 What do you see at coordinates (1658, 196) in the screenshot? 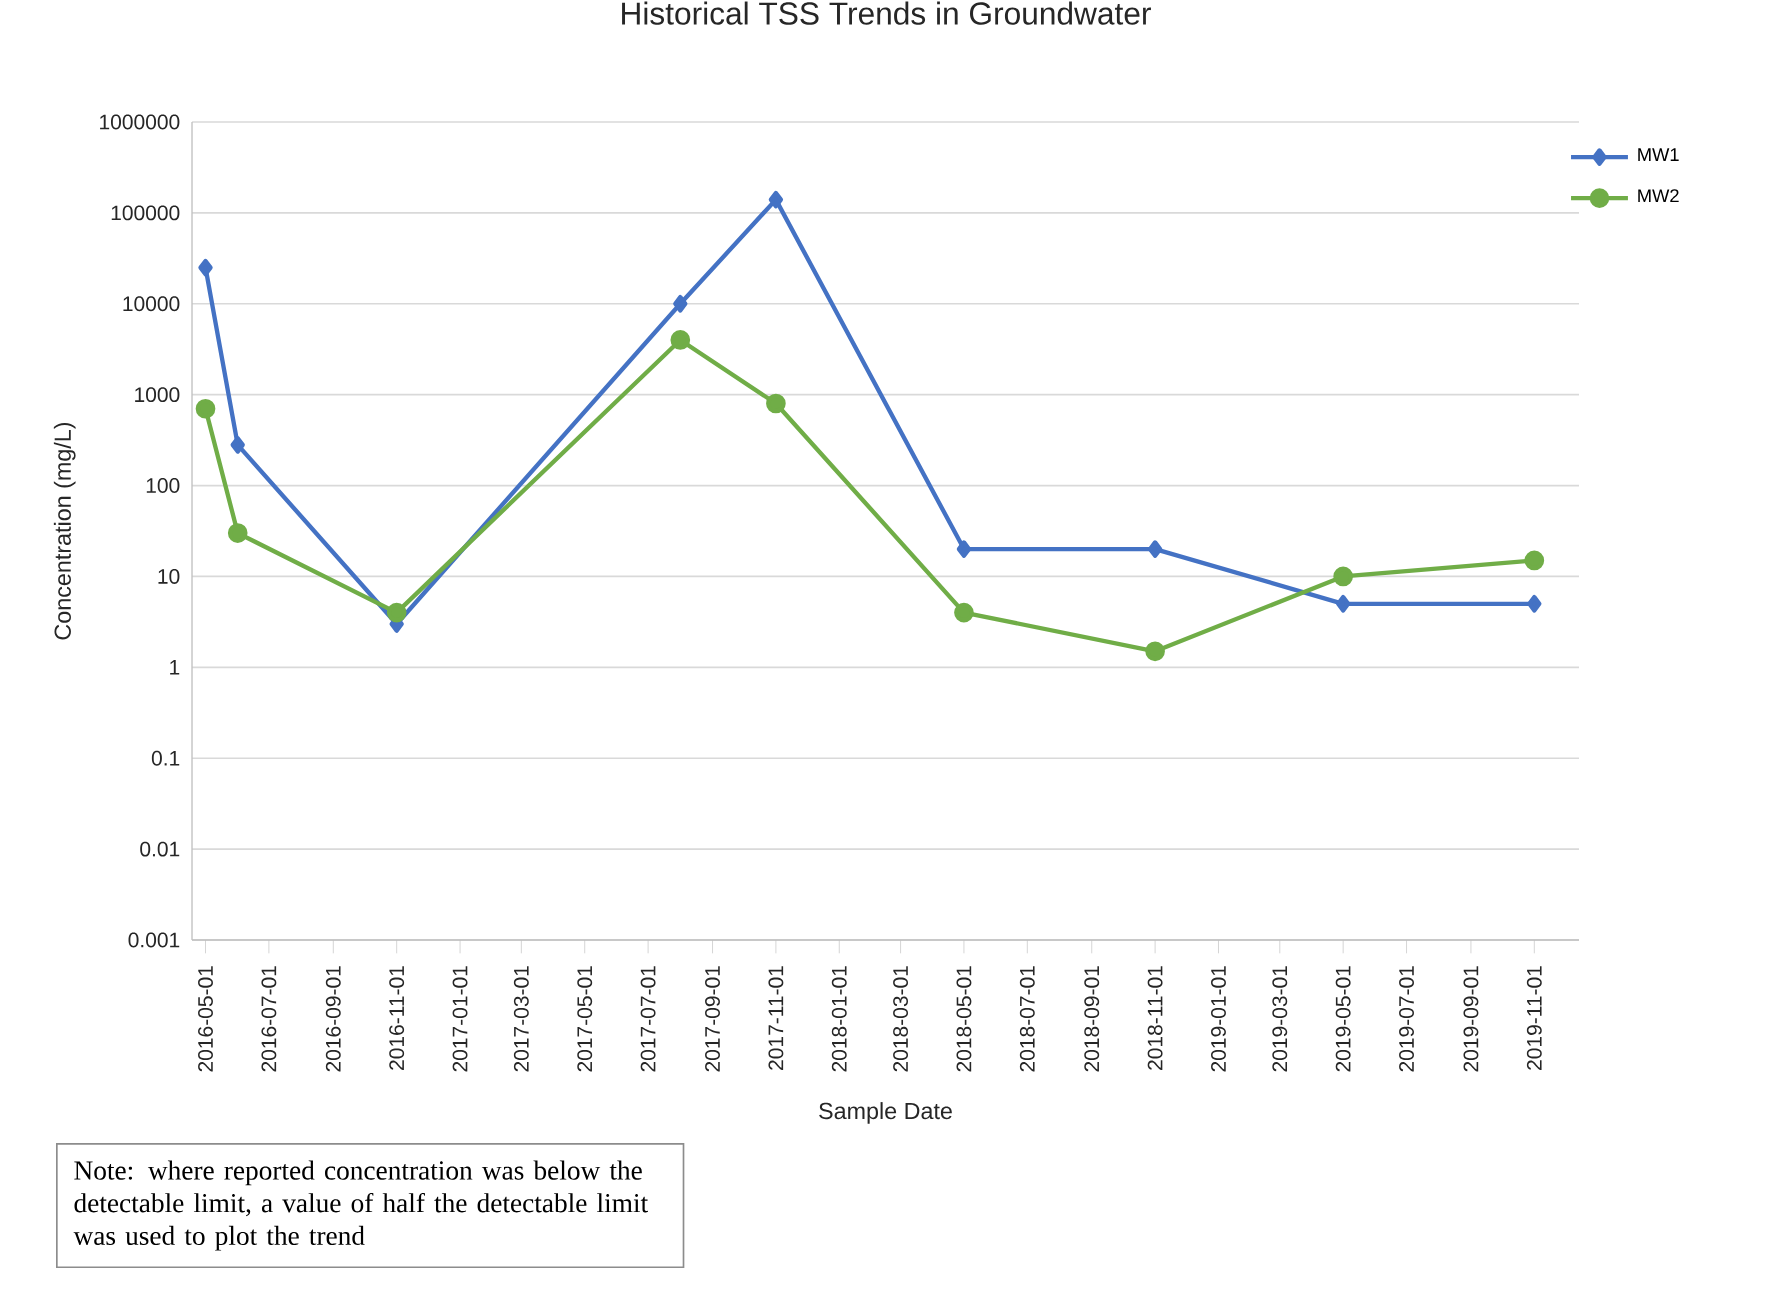
I see `legend-label: MW2` at bounding box center [1658, 196].